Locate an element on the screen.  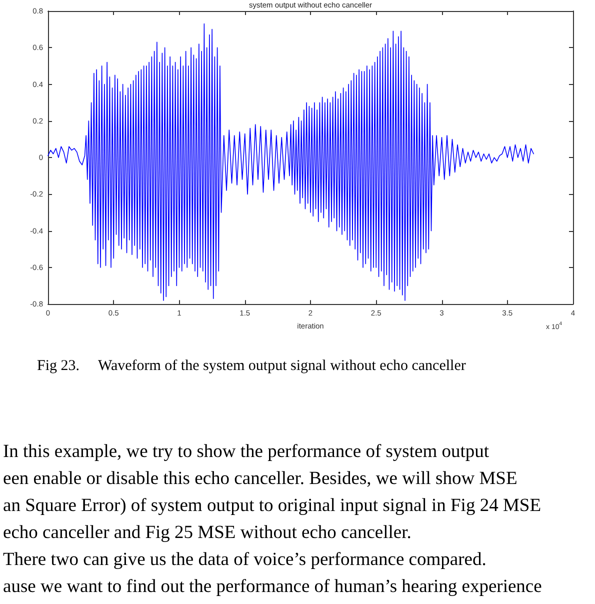
caption: Fig 23. Waveform of the system output signal without echo canceller is located at coordinates (251, 366).